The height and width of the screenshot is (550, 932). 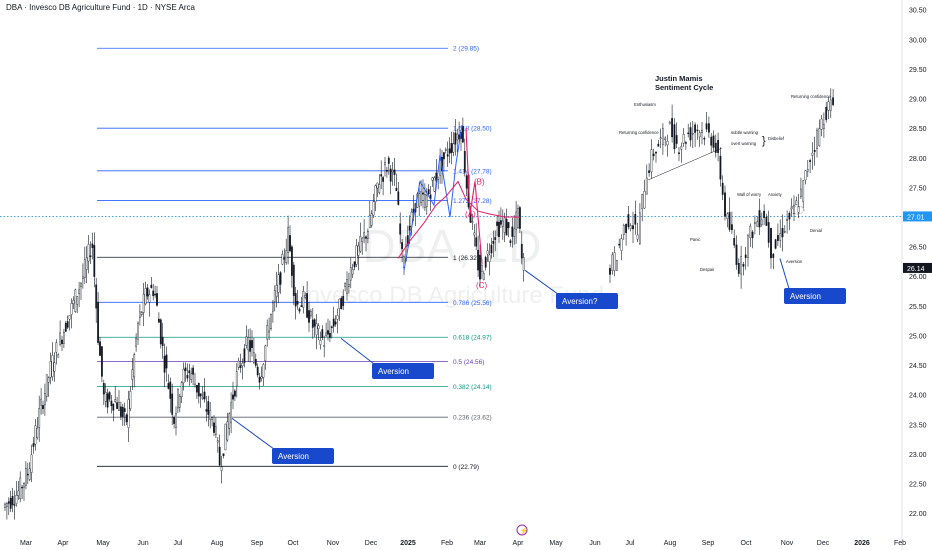 I want to click on price-tick-label: 25.50, so click(x=918, y=307).